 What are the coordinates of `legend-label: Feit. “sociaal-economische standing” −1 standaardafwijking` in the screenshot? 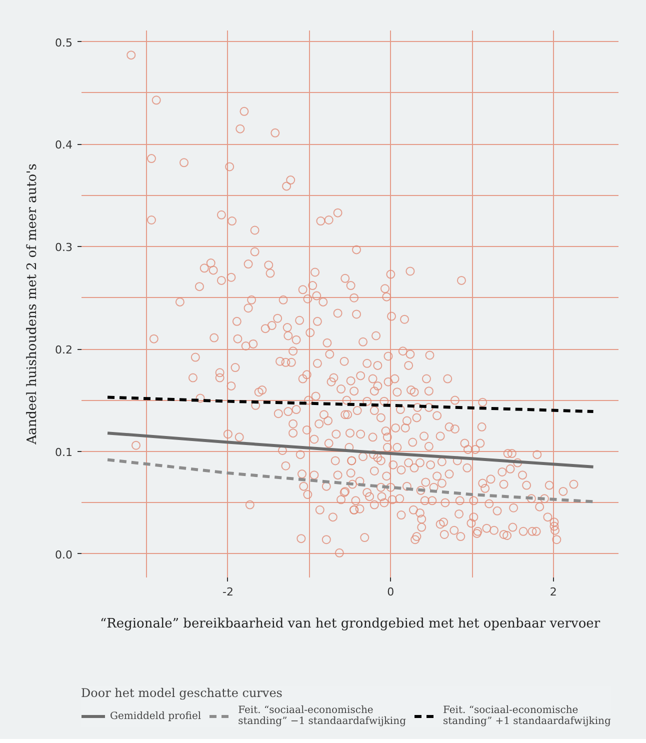 It's located at (322, 716).